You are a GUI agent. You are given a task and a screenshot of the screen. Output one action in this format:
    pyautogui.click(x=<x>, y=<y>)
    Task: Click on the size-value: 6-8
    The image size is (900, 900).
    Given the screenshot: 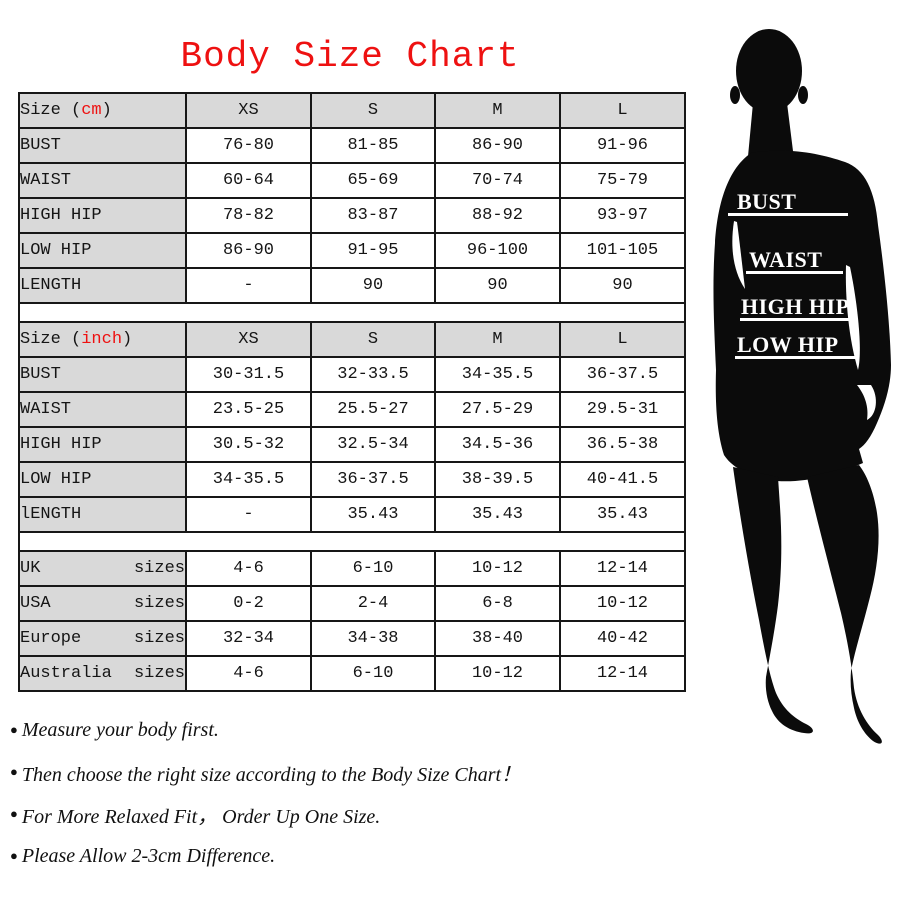 What is the action you would take?
    pyautogui.click(x=497, y=603)
    